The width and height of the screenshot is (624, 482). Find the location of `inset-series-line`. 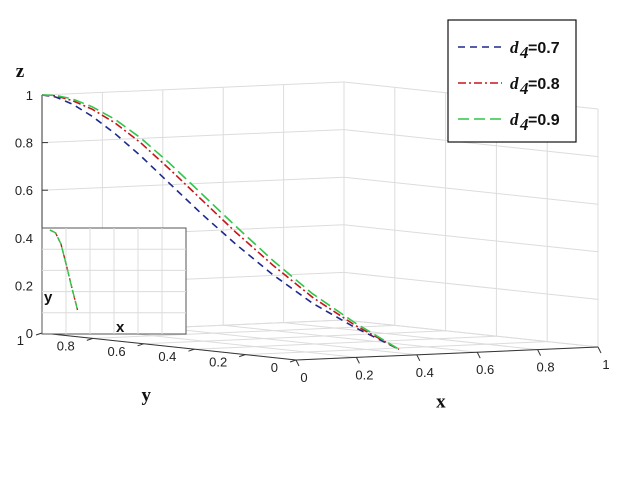

inset-series-line is located at coordinates (64, 270).